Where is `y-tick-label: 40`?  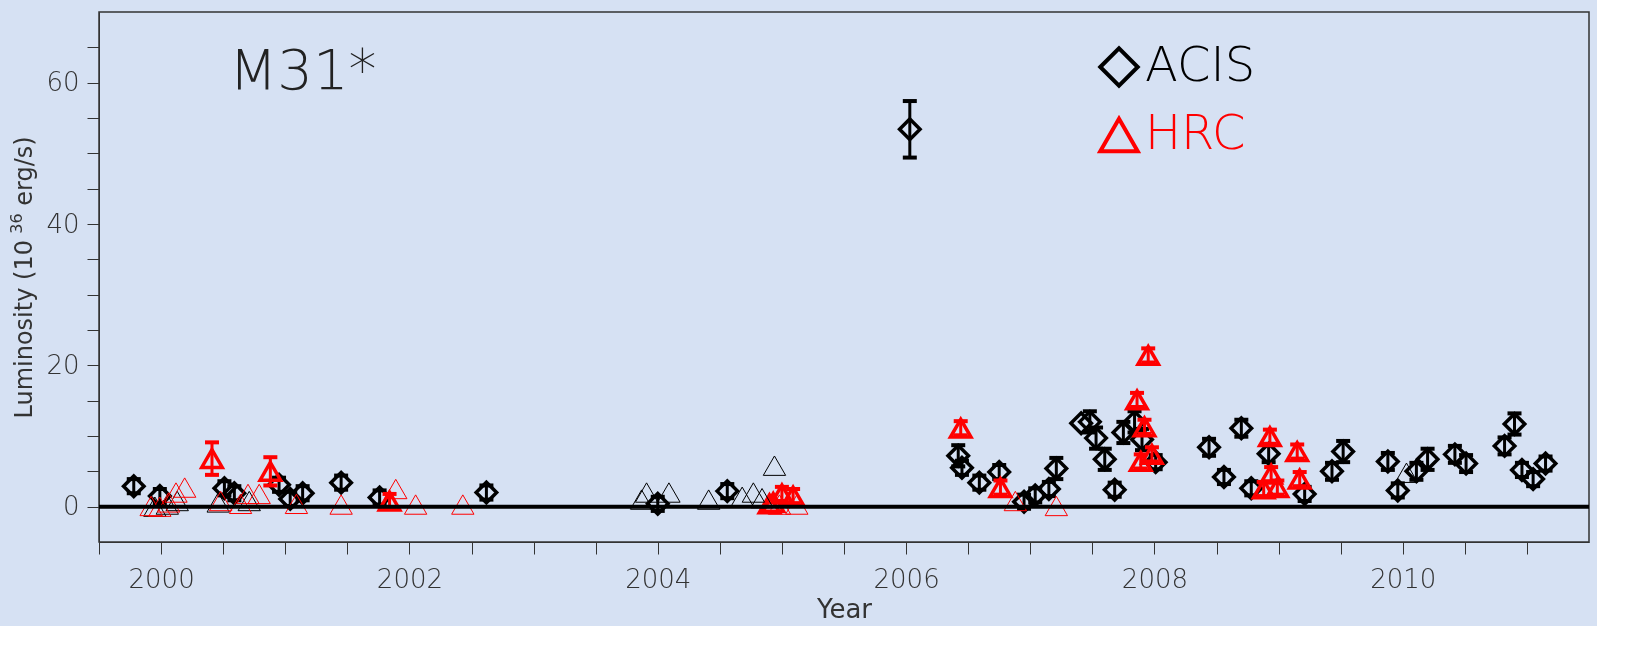
y-tick-label: 40 is located at coordinates (63, 223).